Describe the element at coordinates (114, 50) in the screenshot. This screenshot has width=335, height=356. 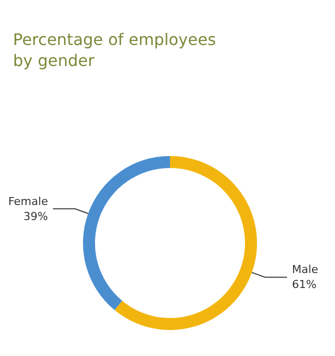
I see `chart-title: Percentage of employees by gender` at that location.